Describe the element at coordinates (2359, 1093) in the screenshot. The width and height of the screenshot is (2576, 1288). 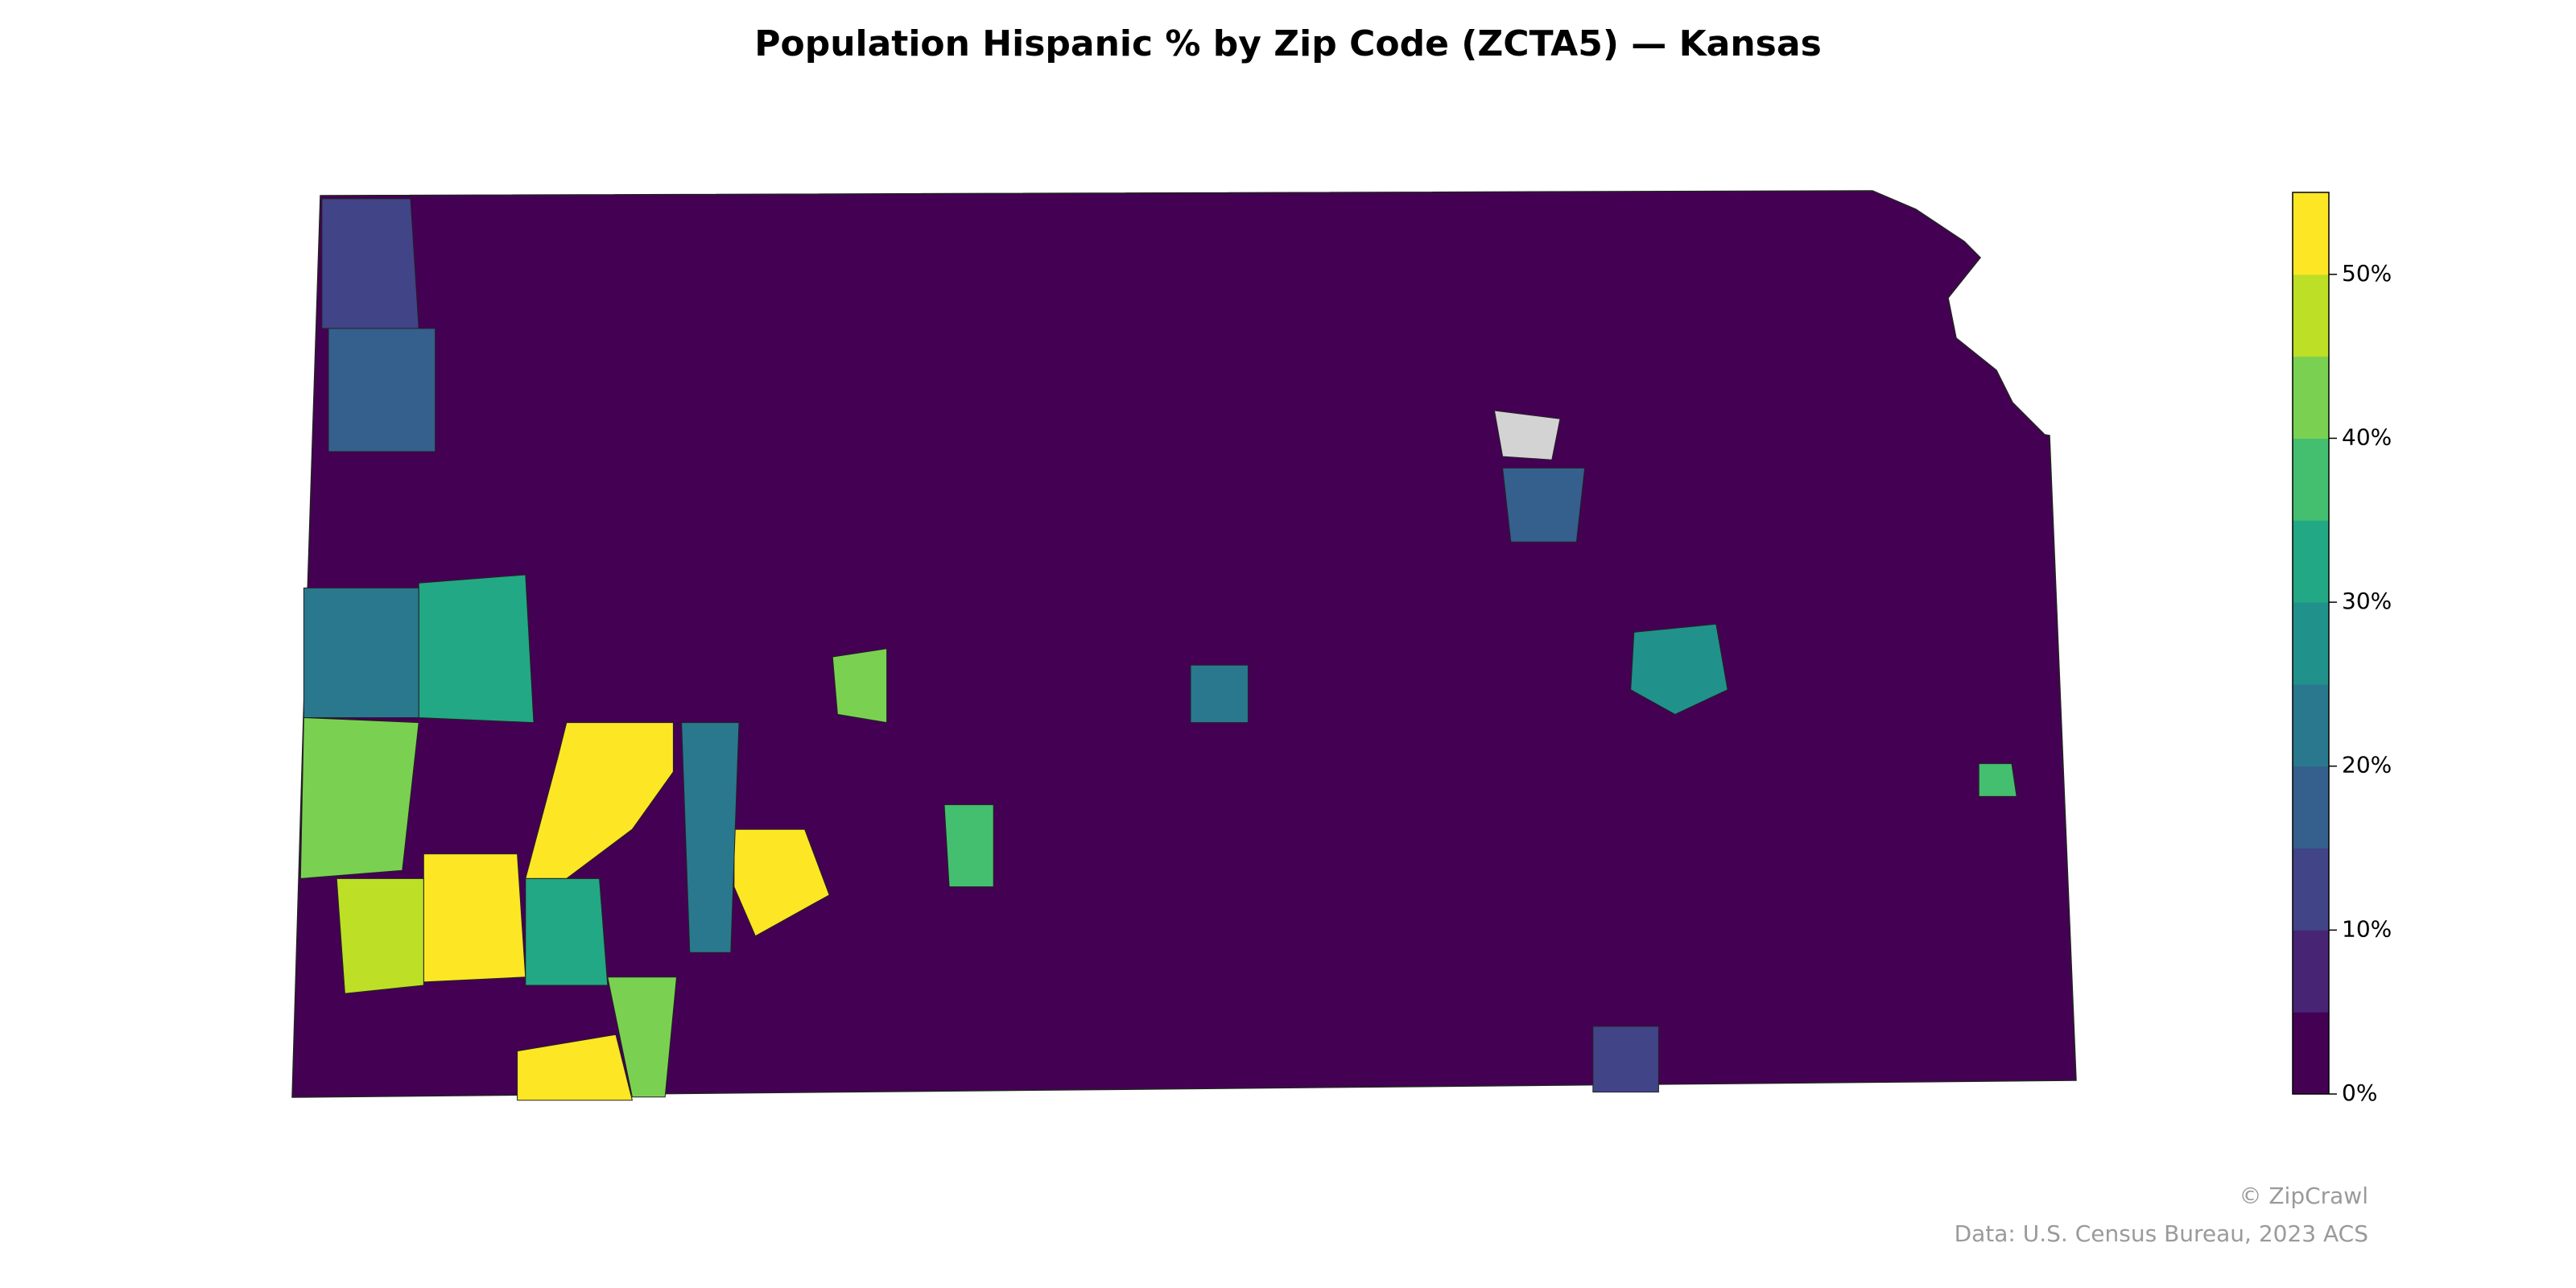
I see `colorbar-tick-label: 0%` at that location.